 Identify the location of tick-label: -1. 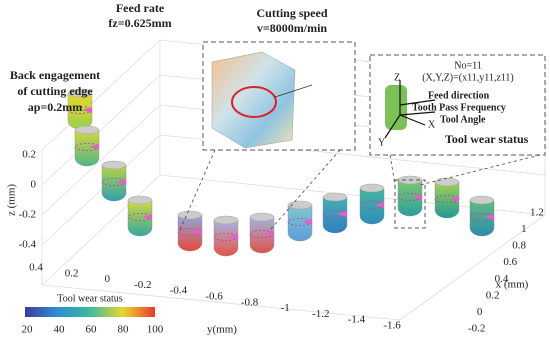
(285, 308).